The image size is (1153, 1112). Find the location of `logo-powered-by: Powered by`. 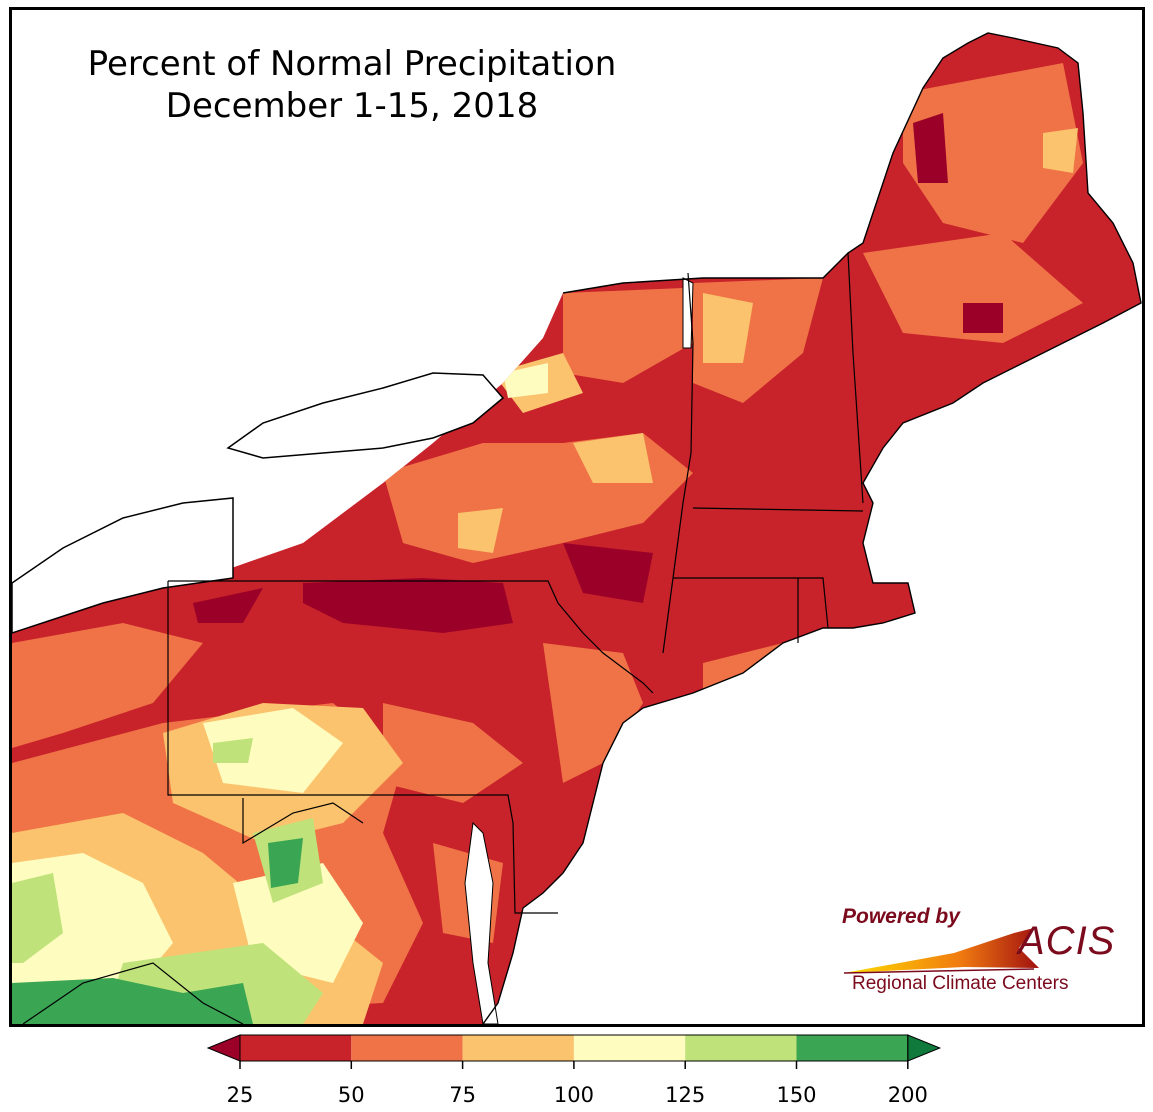

logo-powered-by: Powered by is located at coordinates (901, 916).